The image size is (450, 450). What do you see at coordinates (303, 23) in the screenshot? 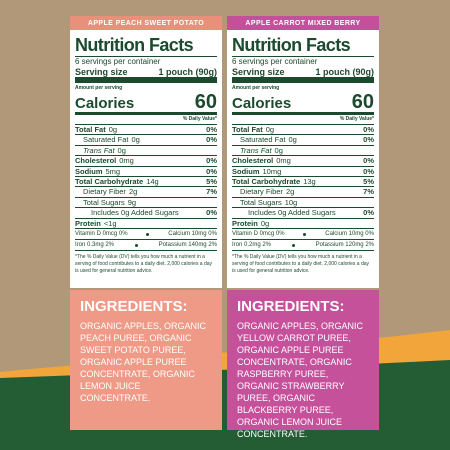
I see `product-name: APPLE CARROT MIXED BERRY` at bounding box center [303, 23].